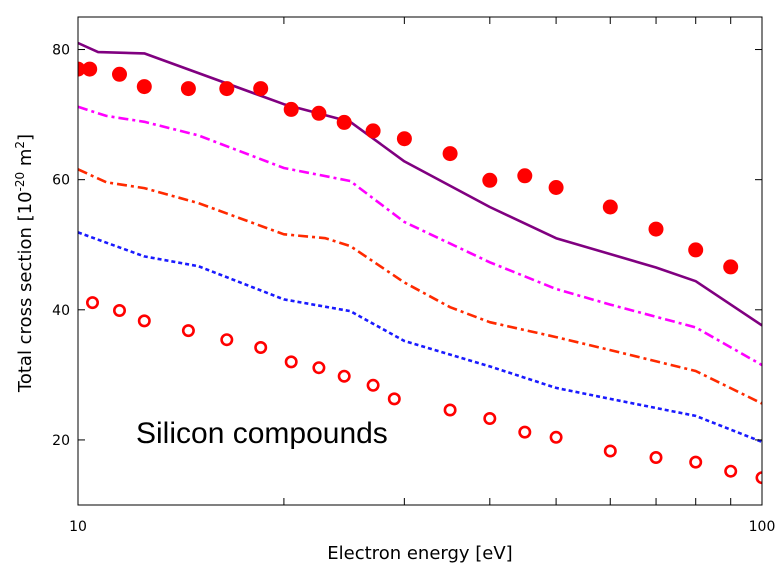  What do you see at coordinates (20, 182) in the screenshot?
I see `y-axis-title-exp1: -20` at bounding box center [20, 182].